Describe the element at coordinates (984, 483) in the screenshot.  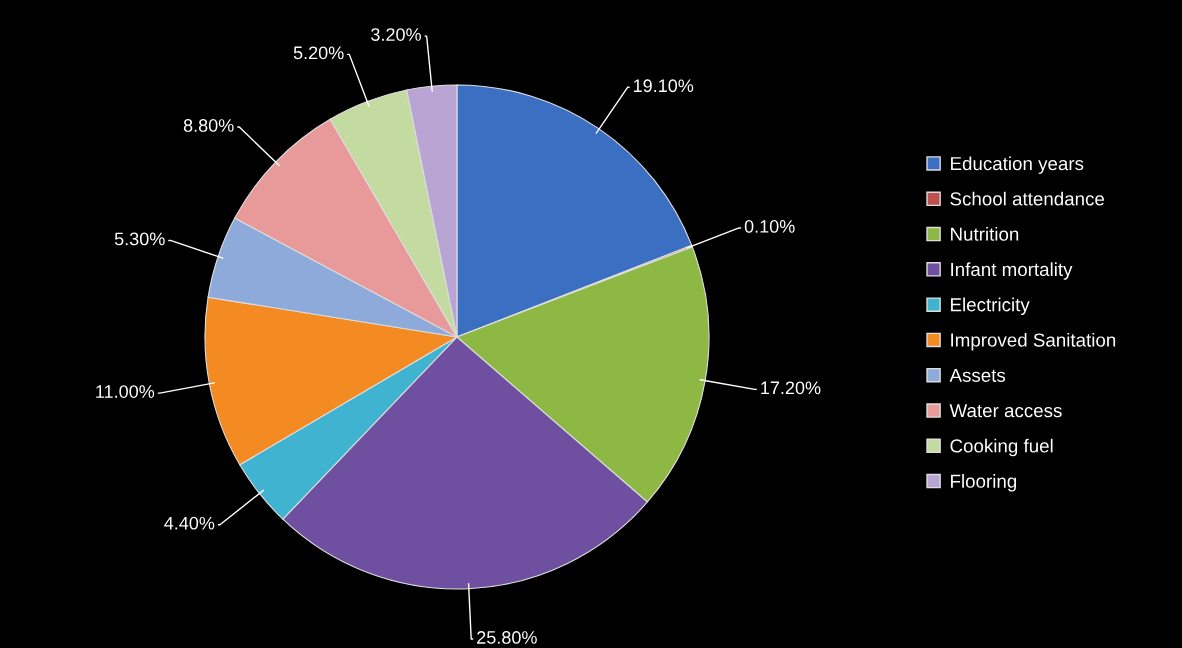
I see `legend-label: Flooring` at that location.